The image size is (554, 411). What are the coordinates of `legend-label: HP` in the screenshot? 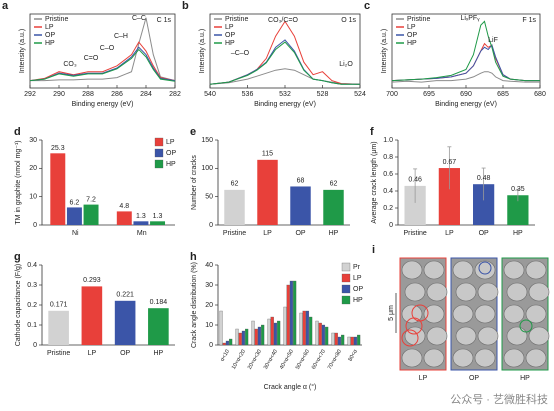 It's located at (358, 300).